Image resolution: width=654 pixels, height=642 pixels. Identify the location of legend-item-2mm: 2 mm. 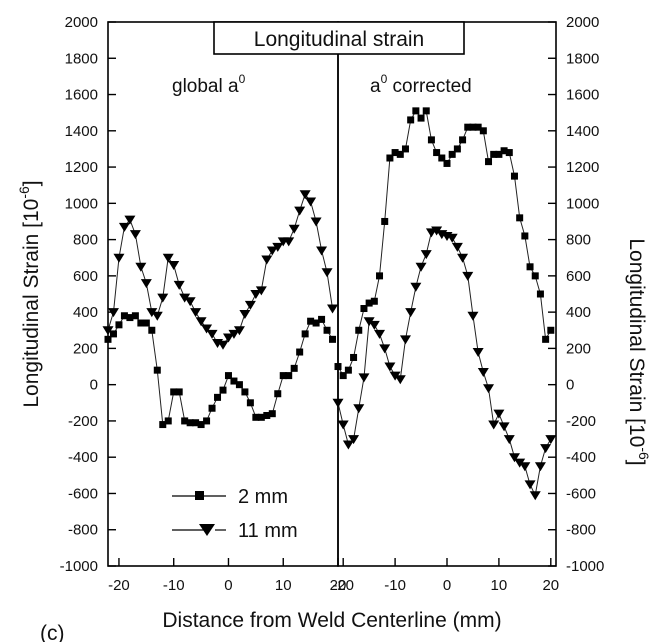
(230, 497).